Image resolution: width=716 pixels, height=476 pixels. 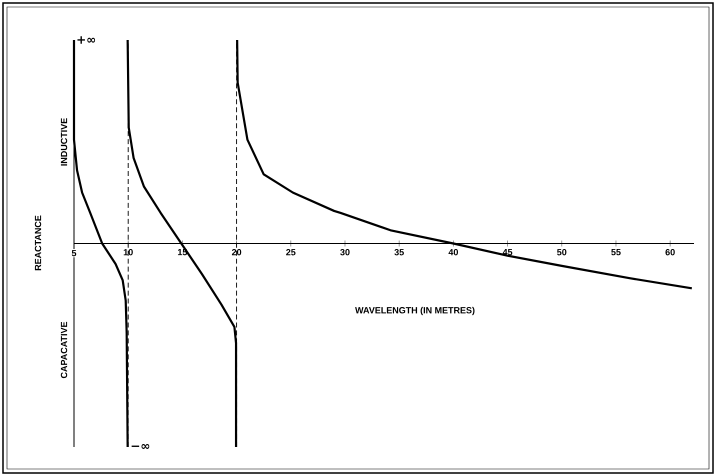 What do you see at coordinates (453, 252) in the screenshot?
I see `x-tick-label: 40` at bounding box center [453, 252].